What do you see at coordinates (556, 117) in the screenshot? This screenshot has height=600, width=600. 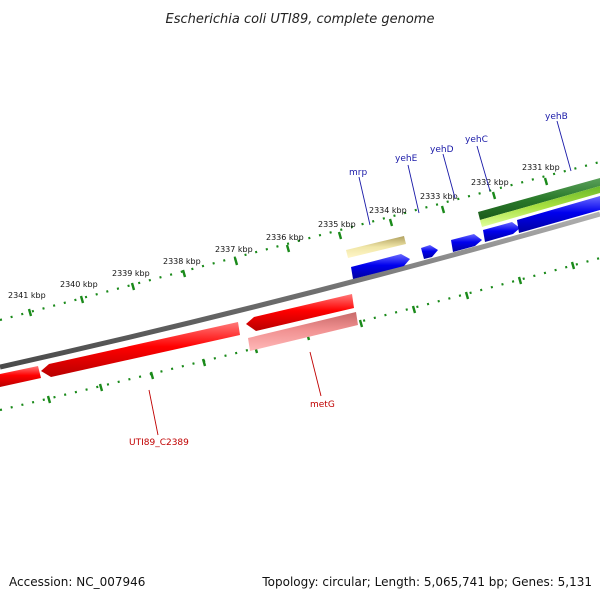 I see `gene-label-yehB: yehB` at bounding box center [556, 117].